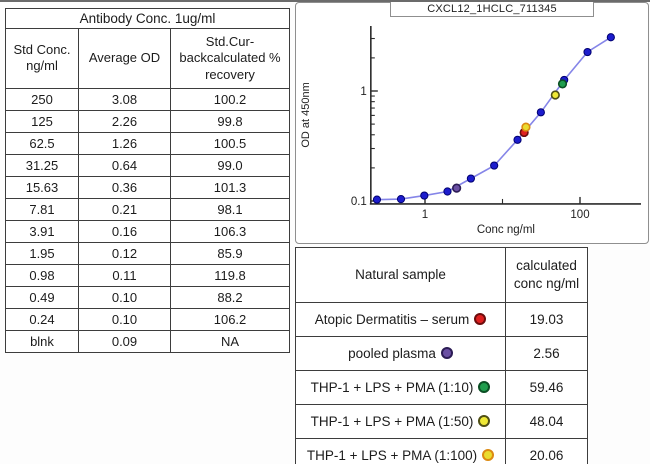  What do you see at coordinates (124, 58) in the screenshot?
I see `col-header-average-od: Average OD` at bounding box center [124, 58].